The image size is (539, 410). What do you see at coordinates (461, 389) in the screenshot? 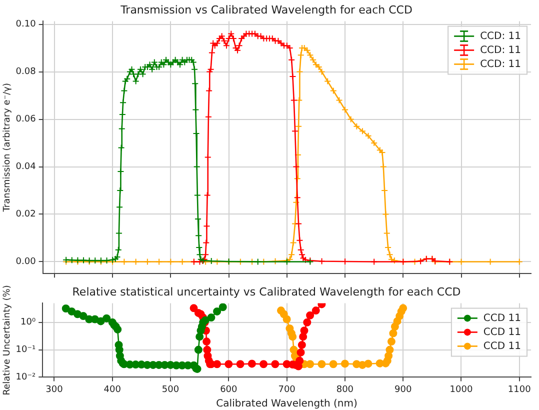
I see `x-tick-label: 1000` at bounding box center [461, 389].